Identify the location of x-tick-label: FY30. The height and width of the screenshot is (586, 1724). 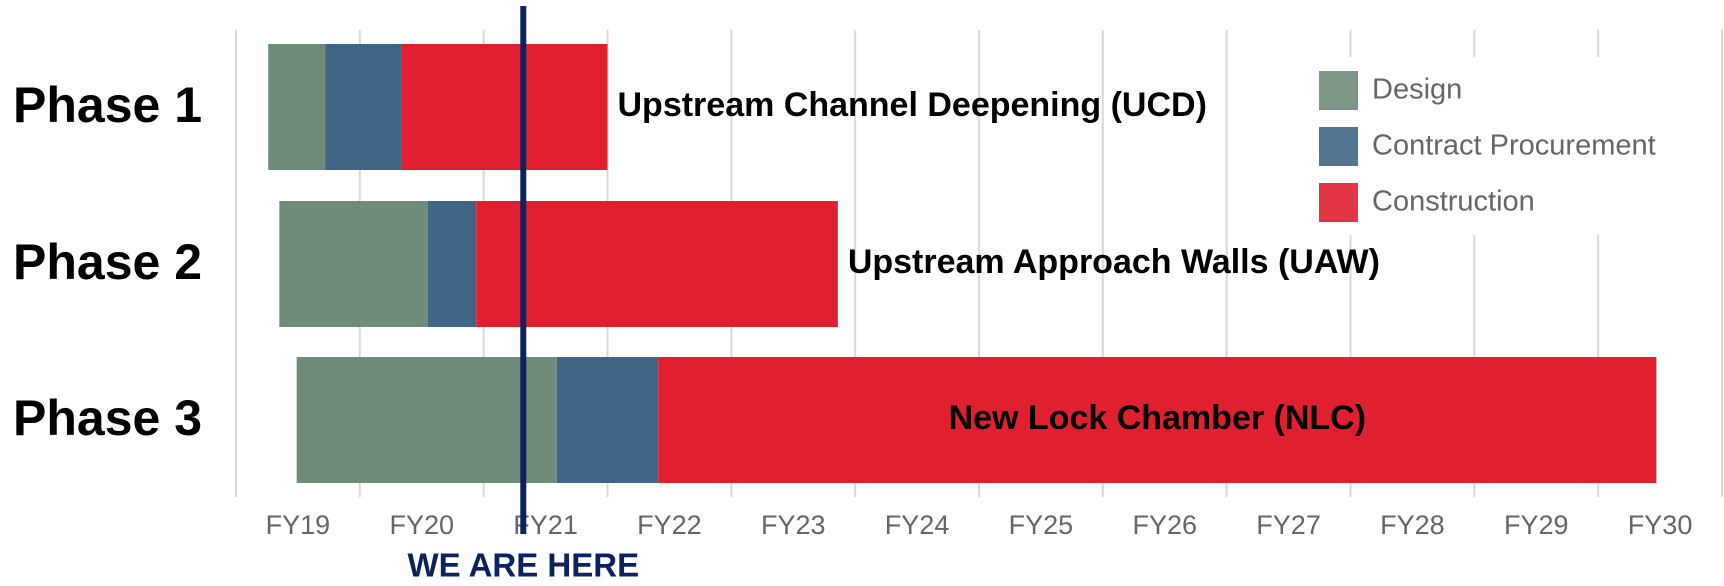
(1660, 525).